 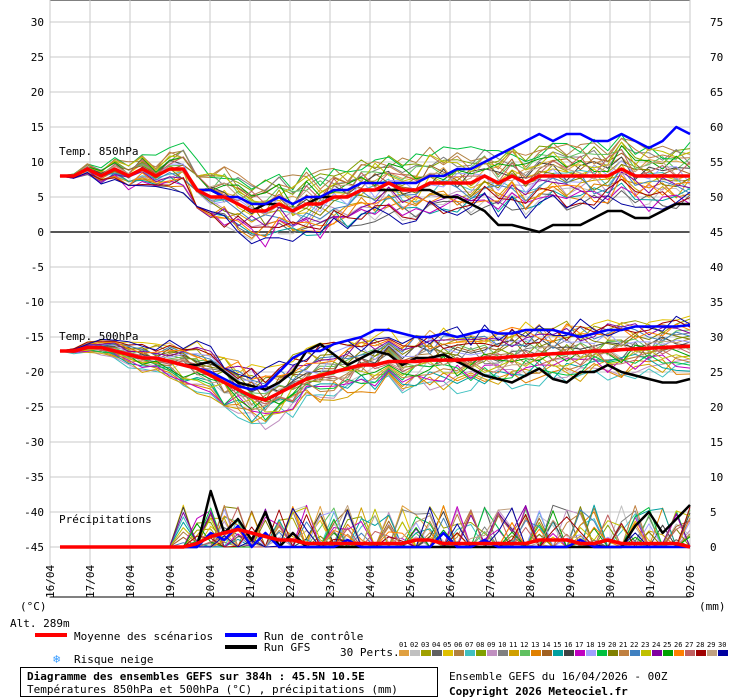 What do you see at coordinates (558, 676) in the screenshot?
I see `run-info: Ensemble GEFS du 16/04/2026 - 00Z` at bounding box center [558, 676].